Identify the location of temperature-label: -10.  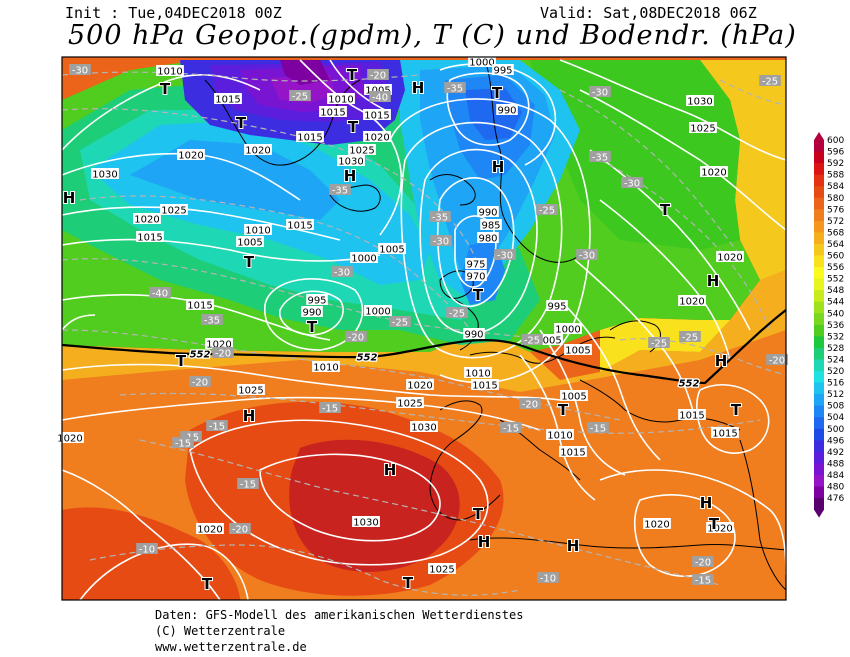
(147, 549).